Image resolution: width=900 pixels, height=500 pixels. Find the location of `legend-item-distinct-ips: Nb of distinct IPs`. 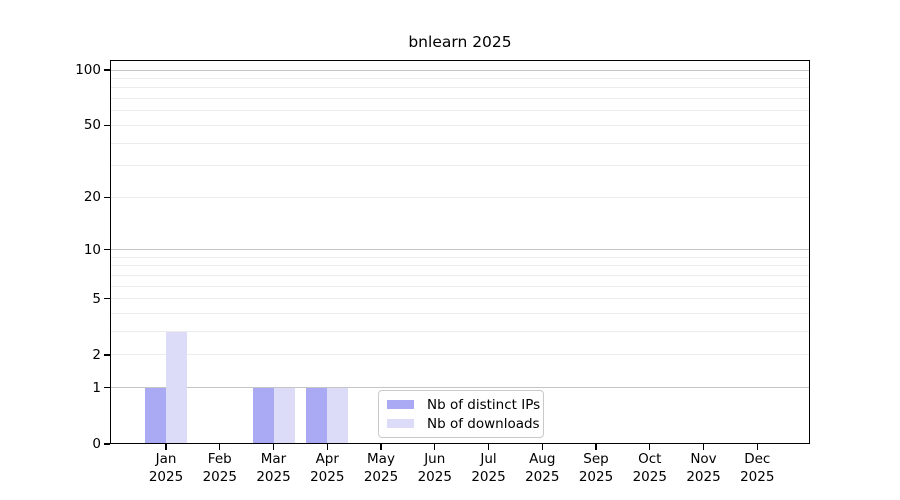

legend-item-distinct-ips: Nb of distinct IPs is located at coordinates (461, 404).